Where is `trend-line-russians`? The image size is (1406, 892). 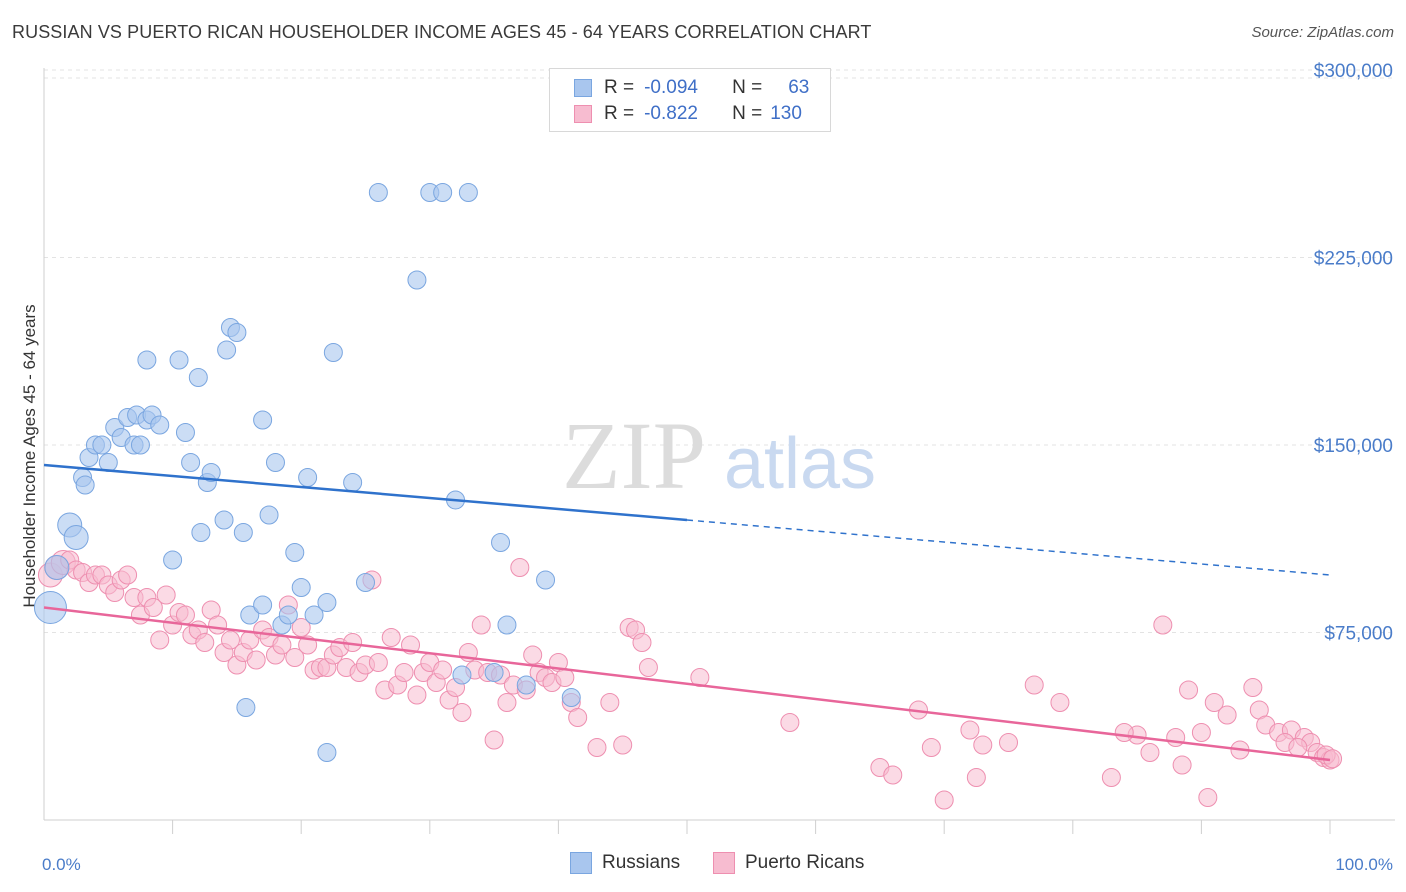 trend-line-russians is located at coordinates (365, 492).